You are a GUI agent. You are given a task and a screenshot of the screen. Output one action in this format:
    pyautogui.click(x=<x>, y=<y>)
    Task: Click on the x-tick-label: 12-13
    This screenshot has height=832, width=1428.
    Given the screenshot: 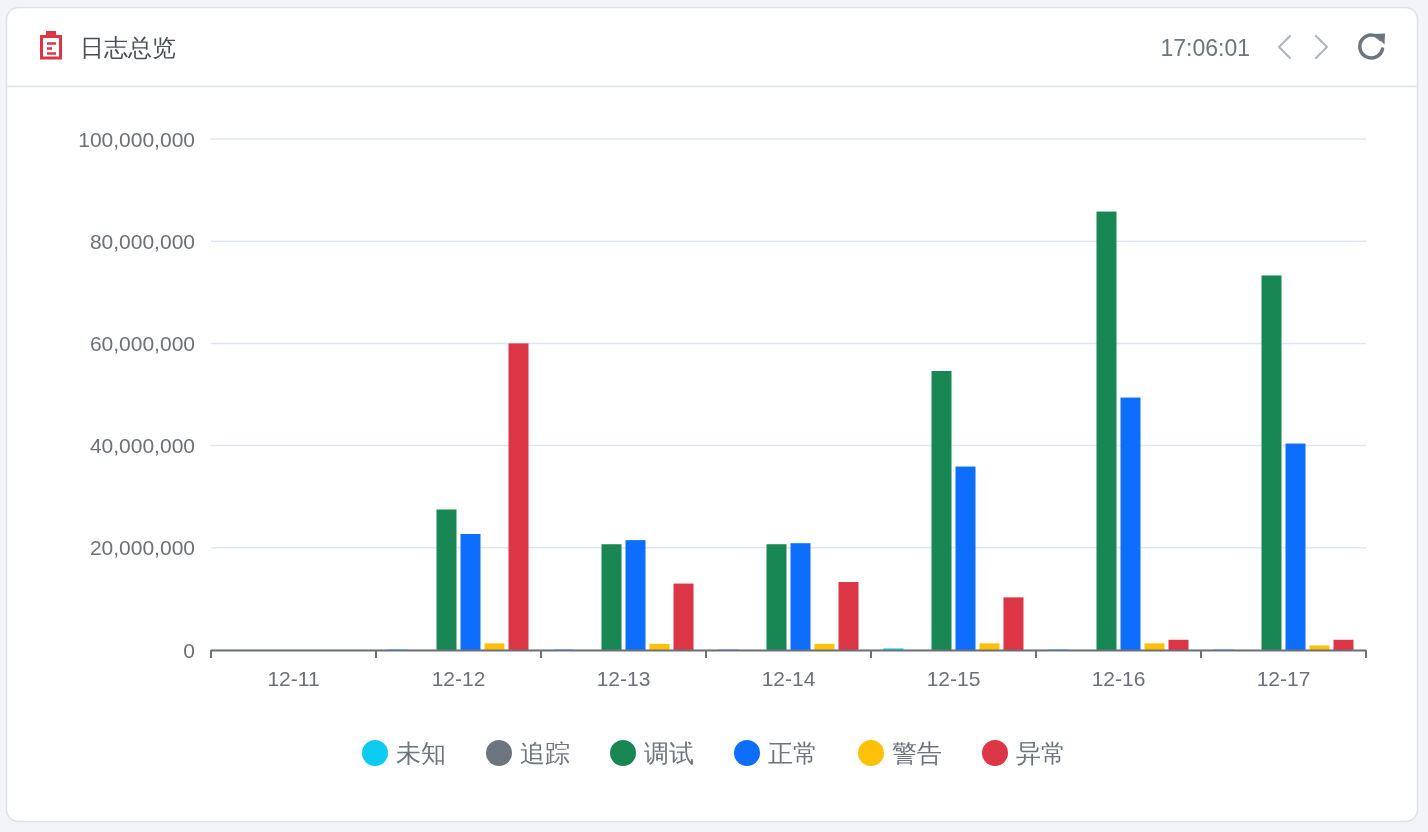 What is the action you would take?
    pyautogui.click(x=623, y=678)
    